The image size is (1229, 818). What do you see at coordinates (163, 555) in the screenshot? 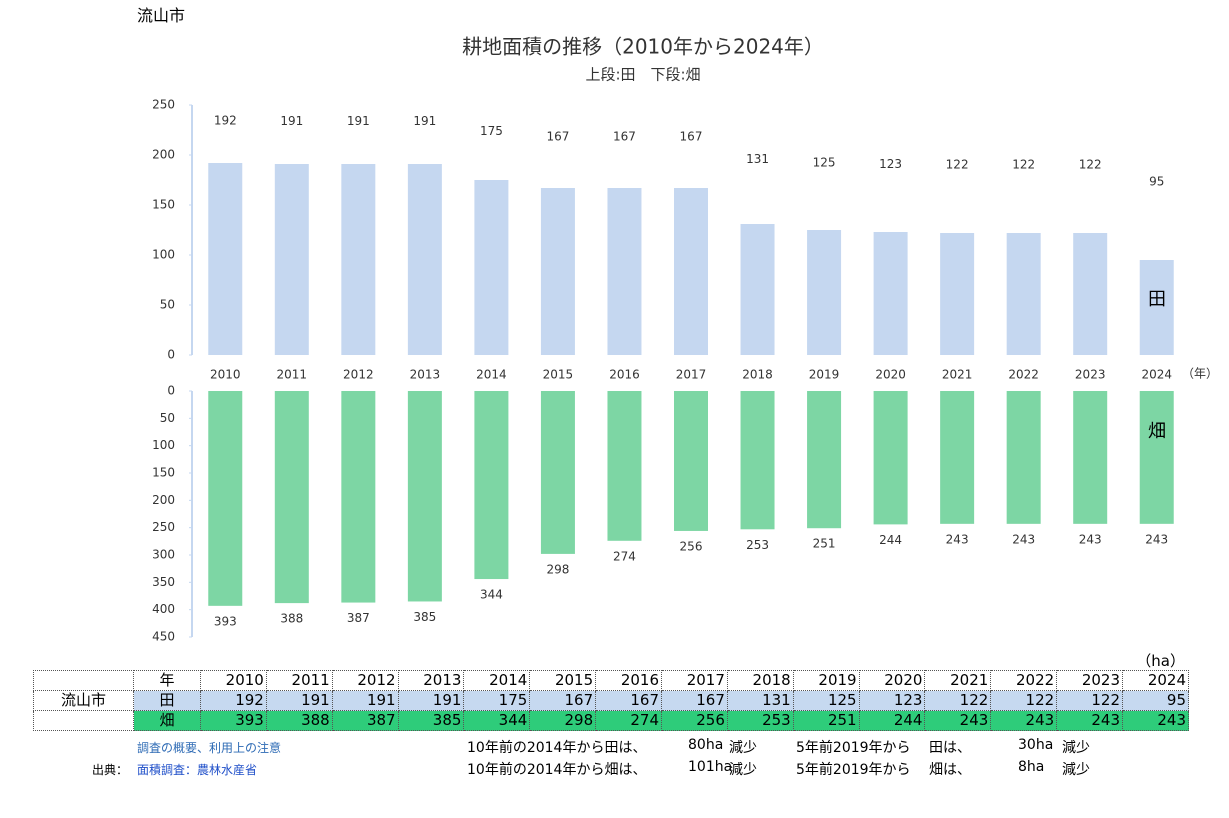
I see `y-tick-label: 300` at bounding box center [163, 555].